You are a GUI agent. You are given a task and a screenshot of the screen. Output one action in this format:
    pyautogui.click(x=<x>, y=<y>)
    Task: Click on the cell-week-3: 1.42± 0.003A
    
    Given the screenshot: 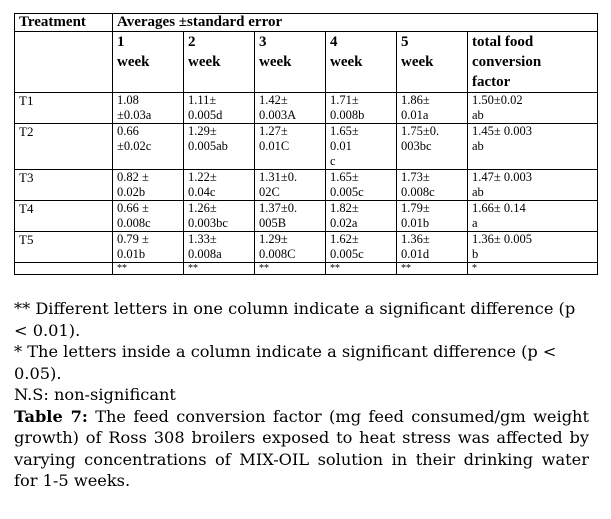 What is the action you would take?
    pyautogui.click(x=290, y=108)
    